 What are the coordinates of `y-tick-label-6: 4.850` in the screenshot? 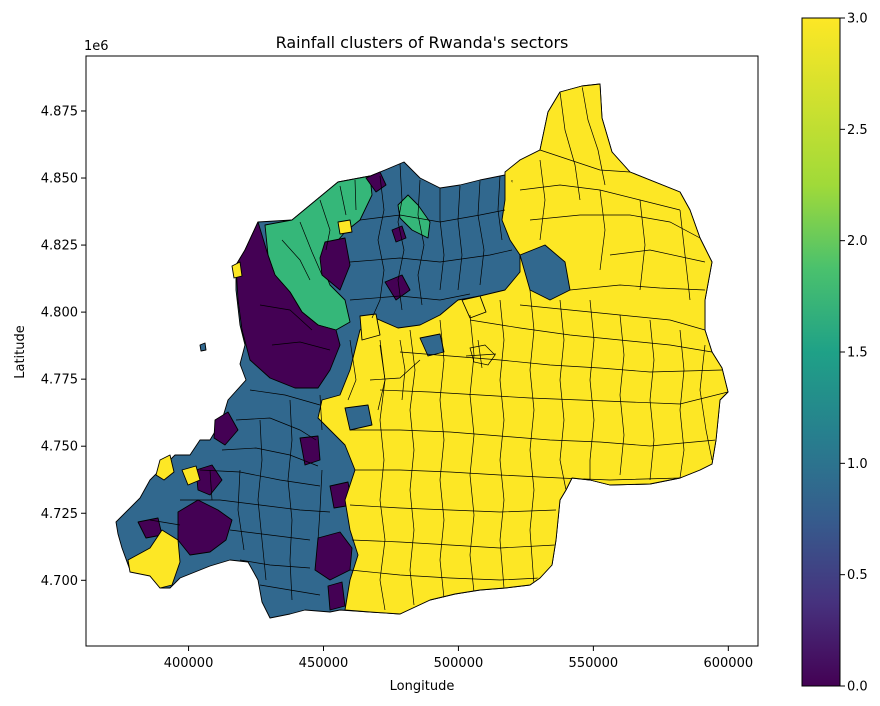 It's located at (59, 179).